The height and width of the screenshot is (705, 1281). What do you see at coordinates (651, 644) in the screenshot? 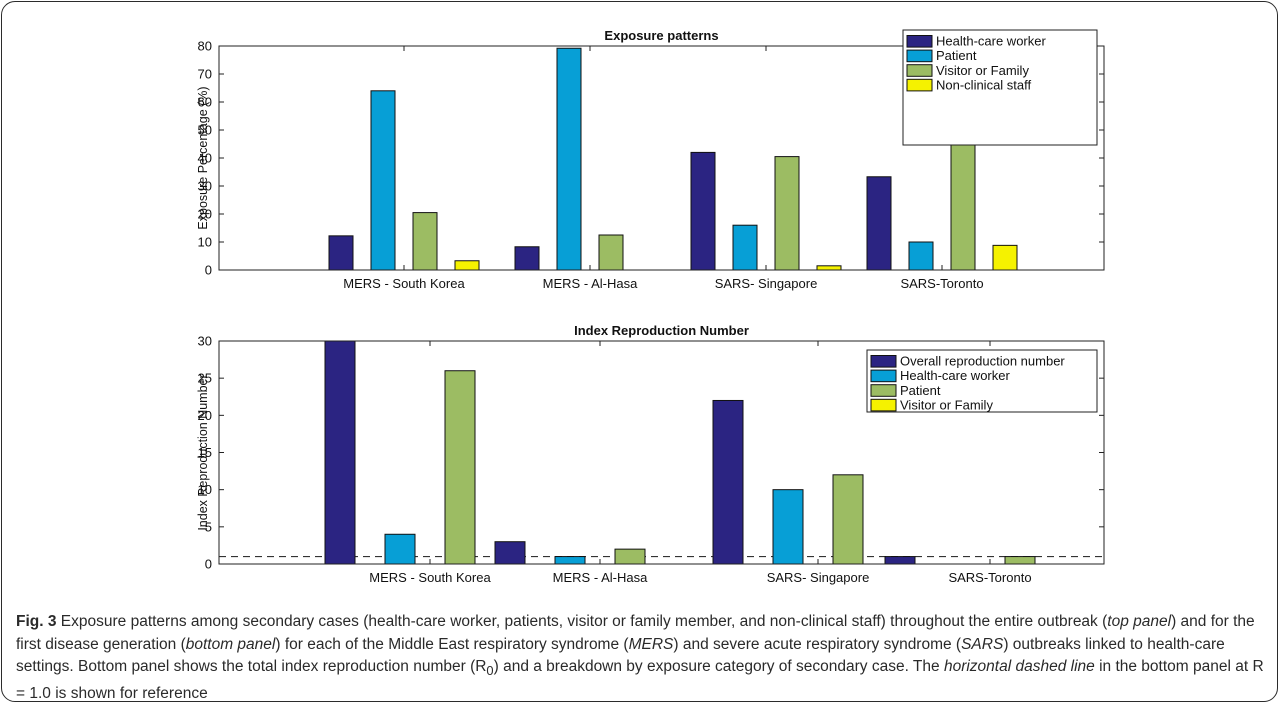
I see `caption-emphasis: MERS` at bounding box center [651, 644].